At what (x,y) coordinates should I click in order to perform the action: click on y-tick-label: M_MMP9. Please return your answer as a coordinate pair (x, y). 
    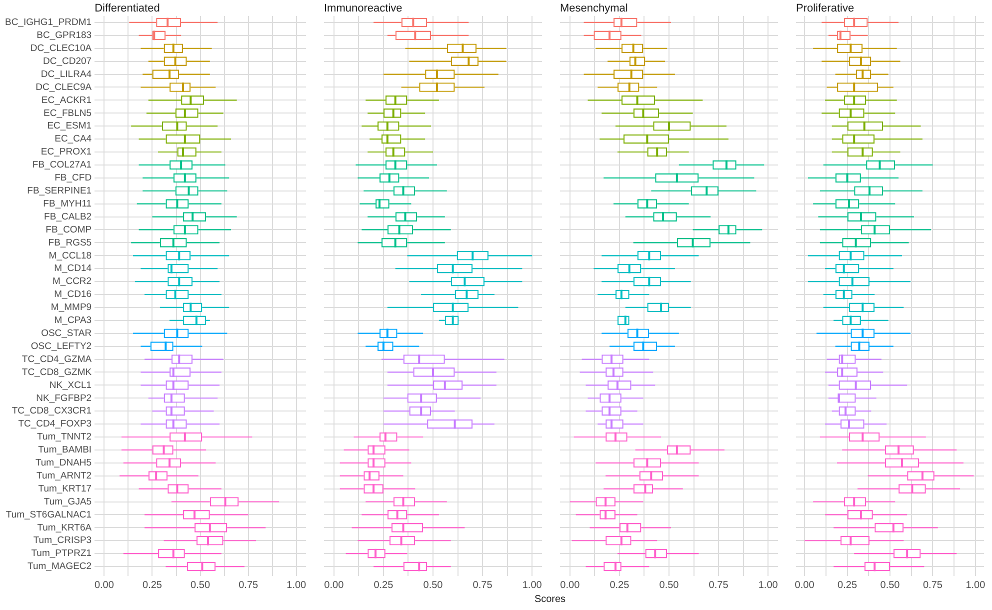
    Looking at the image, I should click on (71, 308).